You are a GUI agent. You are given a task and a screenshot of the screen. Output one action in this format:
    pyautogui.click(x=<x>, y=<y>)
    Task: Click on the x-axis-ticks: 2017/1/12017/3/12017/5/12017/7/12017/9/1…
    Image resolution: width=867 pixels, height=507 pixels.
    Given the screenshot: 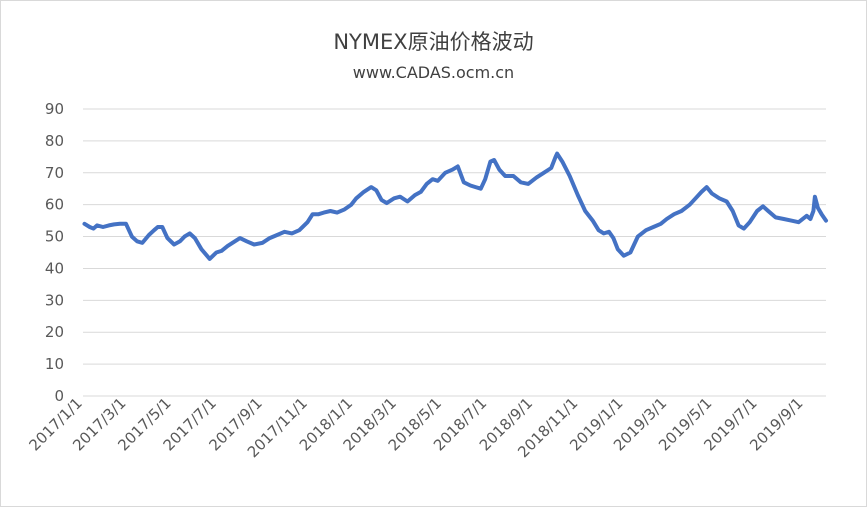 What is the action you would take?
    pyautogui.click(x=415, y=427)
    